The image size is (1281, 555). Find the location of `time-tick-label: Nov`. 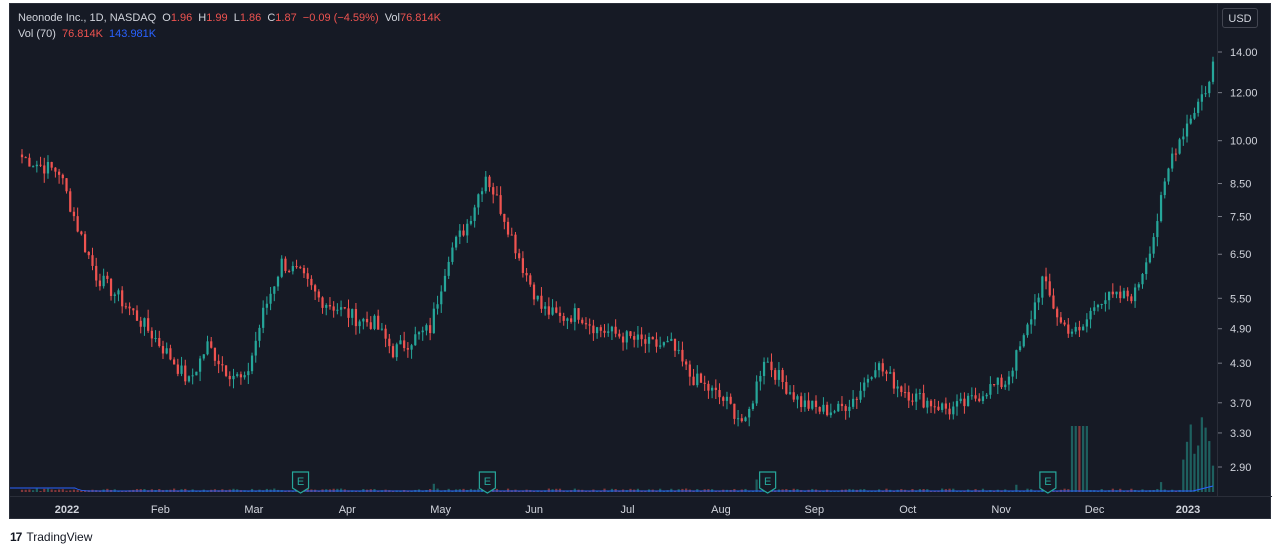

time-tick-label: Nov is located at coordinates (1001, 510).